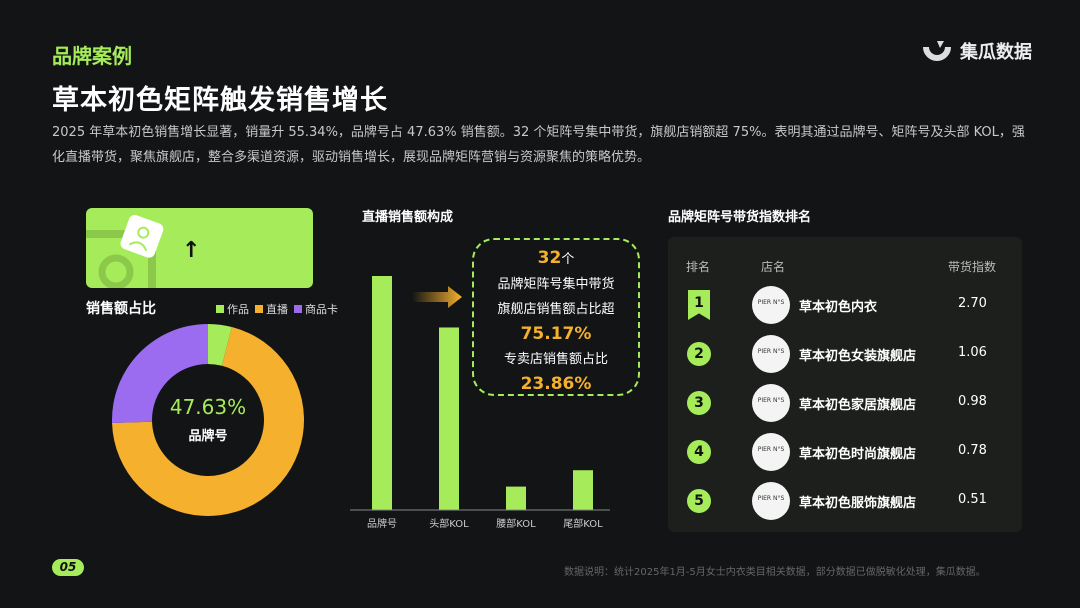 Image resolution: width=1080 pixels, height=608 pixels. Describe the element at coordinates (699, 403) in the screenshot. I see `rank-badge: 3` at that location.